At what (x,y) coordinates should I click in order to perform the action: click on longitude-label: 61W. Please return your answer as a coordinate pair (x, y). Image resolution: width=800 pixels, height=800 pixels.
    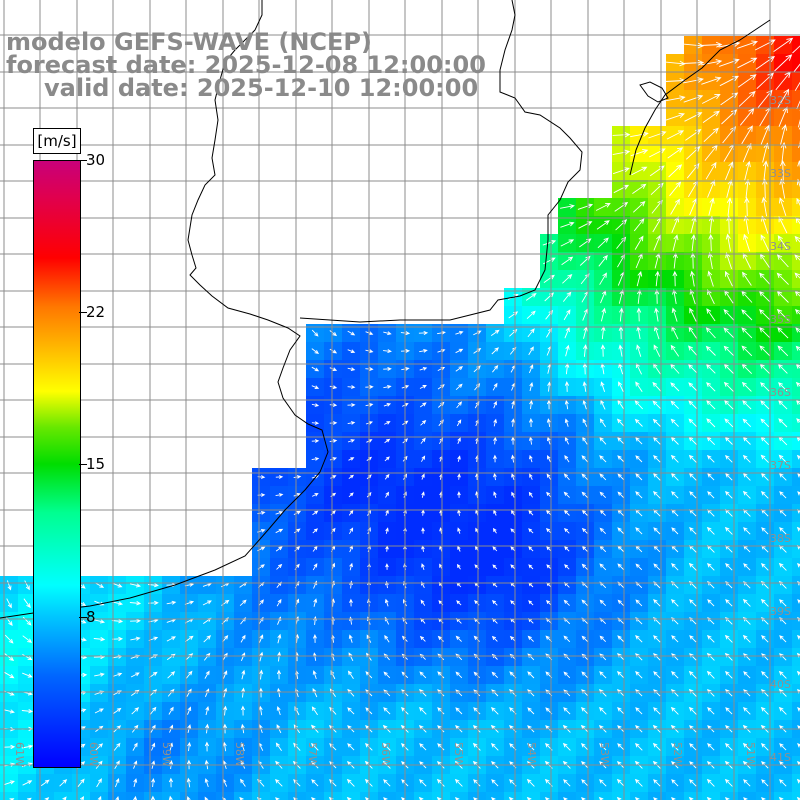
    Looking at the image, I should click on (19, 754).